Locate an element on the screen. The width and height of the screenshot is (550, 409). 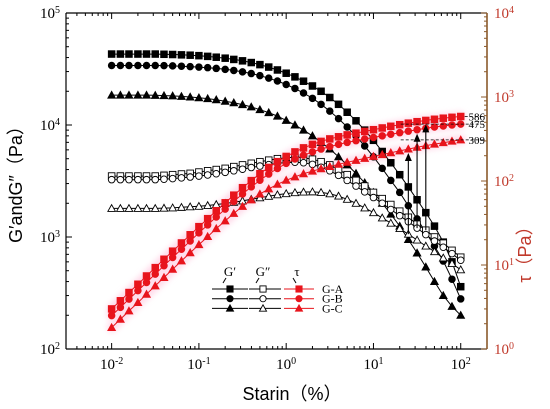
legend: G′ G″ τ G-AG-BG-C is located at coordinates (278, 289).